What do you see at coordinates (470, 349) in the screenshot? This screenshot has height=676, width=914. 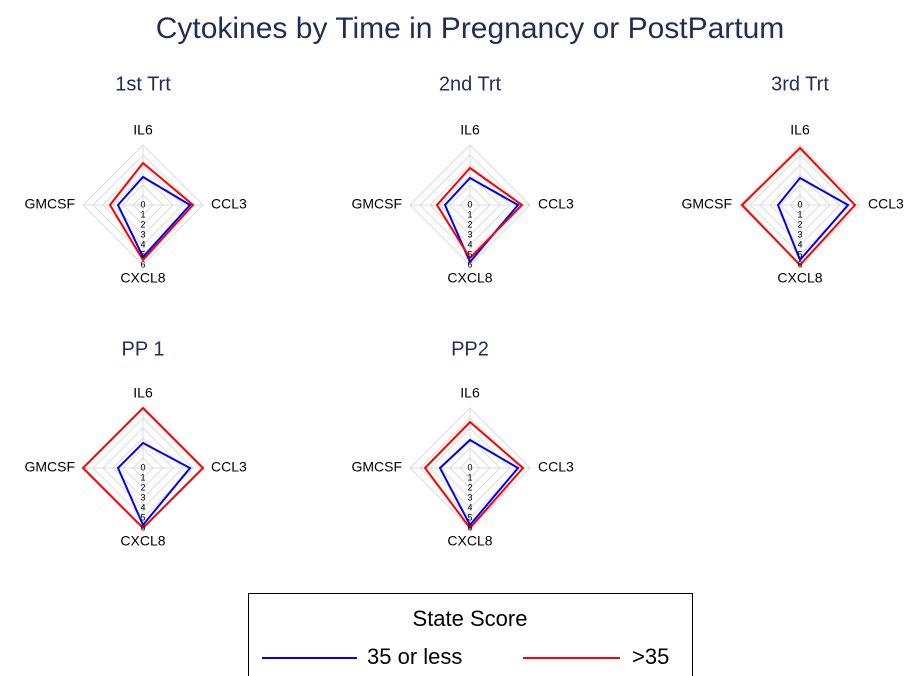 I see `chart-title: PP2` at bounding box center [470, 349].